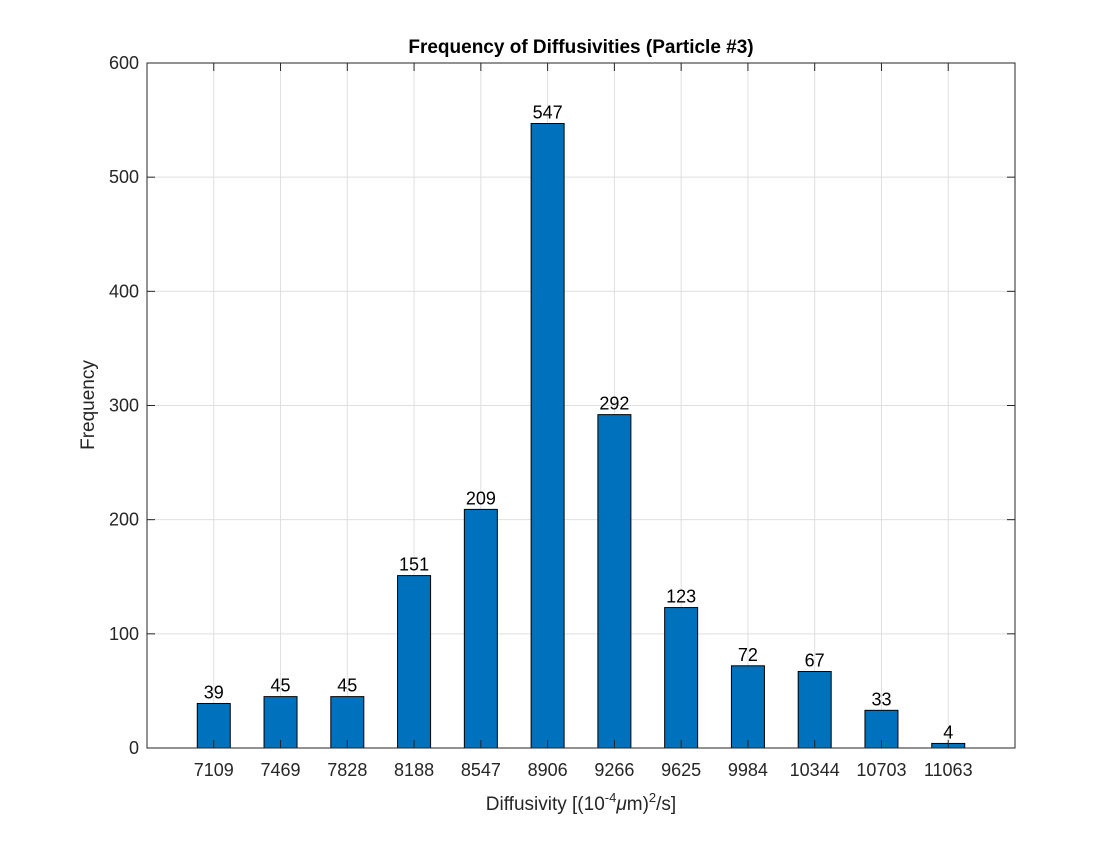  What do you see at coordinates (545, 804) in the screenshot?
I see `x-axis-label-prefix: Diffusivity [(10` at bounding box center [545, 804].